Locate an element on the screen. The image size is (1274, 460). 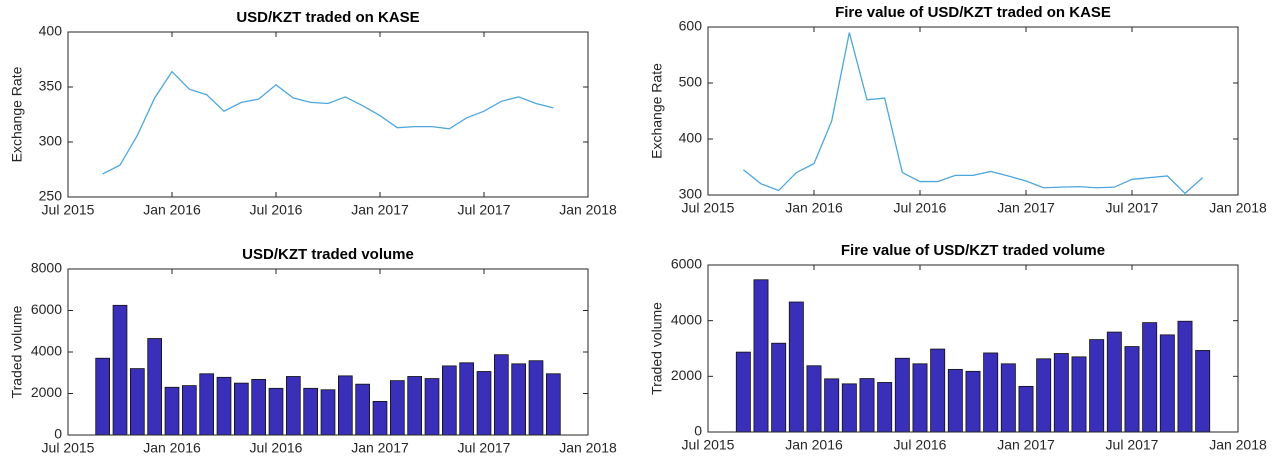
y-tick-label: 600 is located at coordinates (691, 26).